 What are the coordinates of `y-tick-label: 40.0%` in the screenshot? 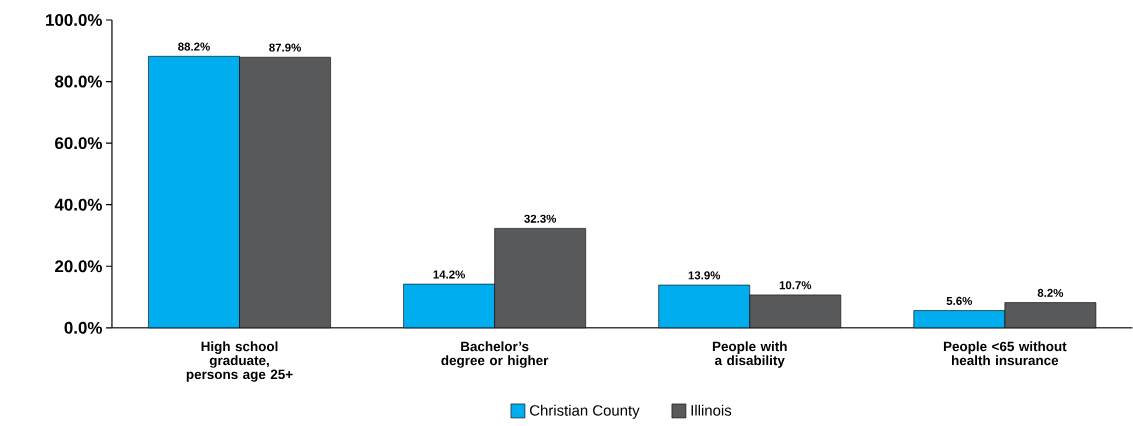 It's located at (78, 204).